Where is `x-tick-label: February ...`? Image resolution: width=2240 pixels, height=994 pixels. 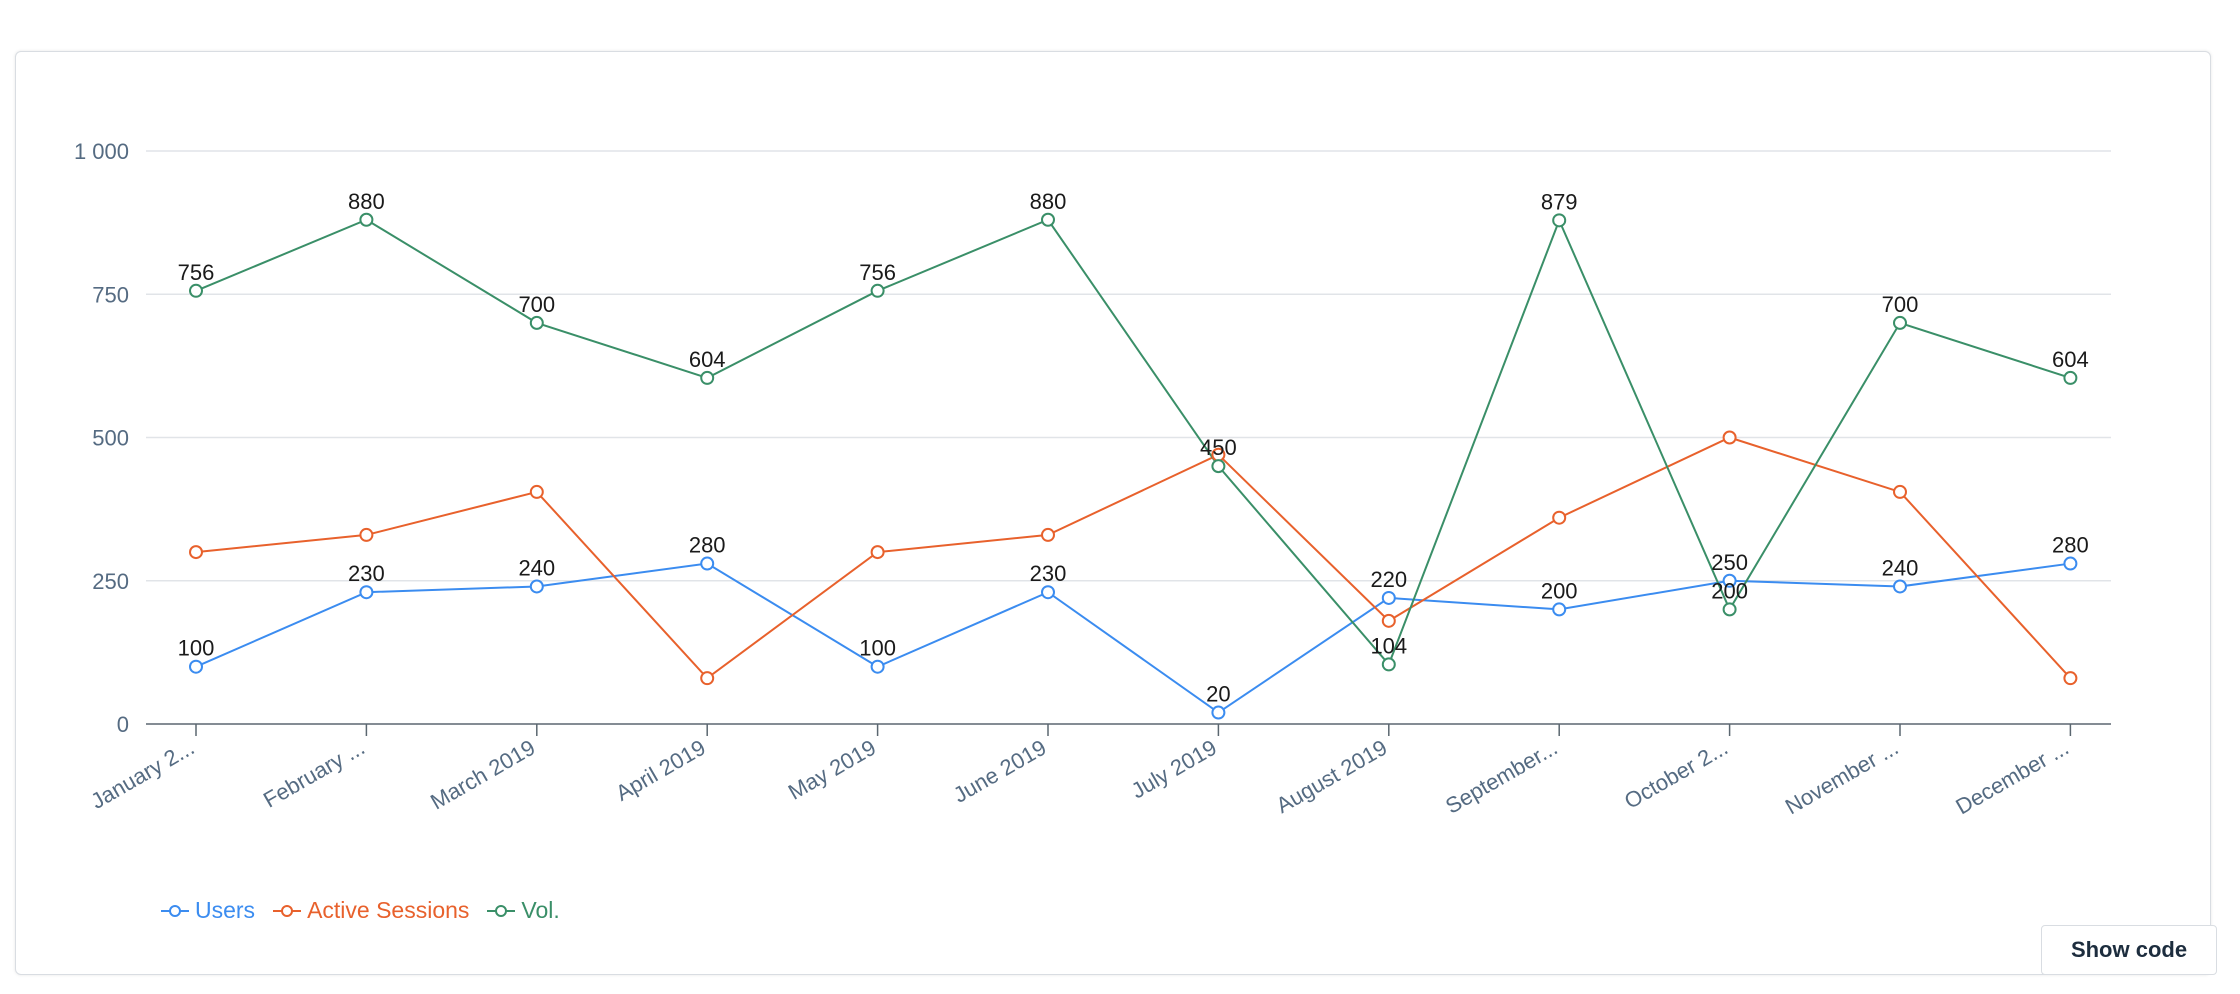 x-tick-label: February ... is located at coordinates (314, 774).